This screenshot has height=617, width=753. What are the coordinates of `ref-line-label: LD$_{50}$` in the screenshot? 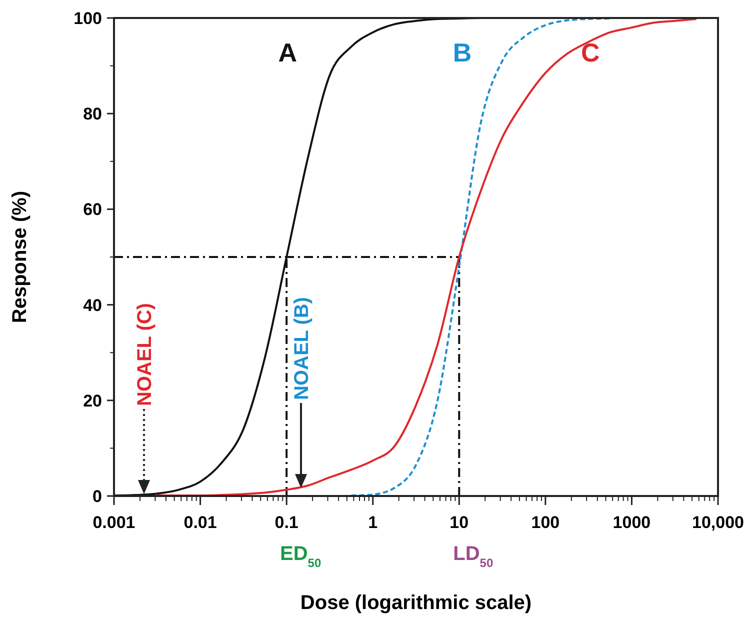 It's located at (473, 556).